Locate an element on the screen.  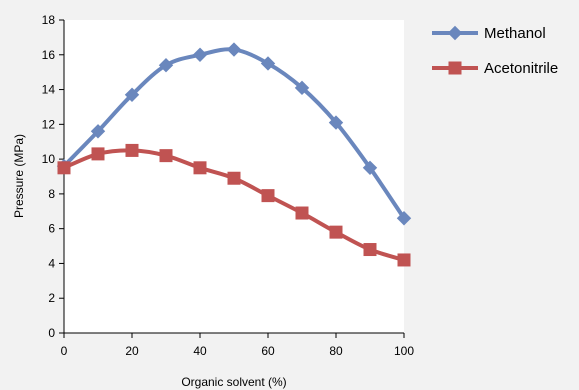
x-tick-label: 40 is located at coordinates (200, 351).